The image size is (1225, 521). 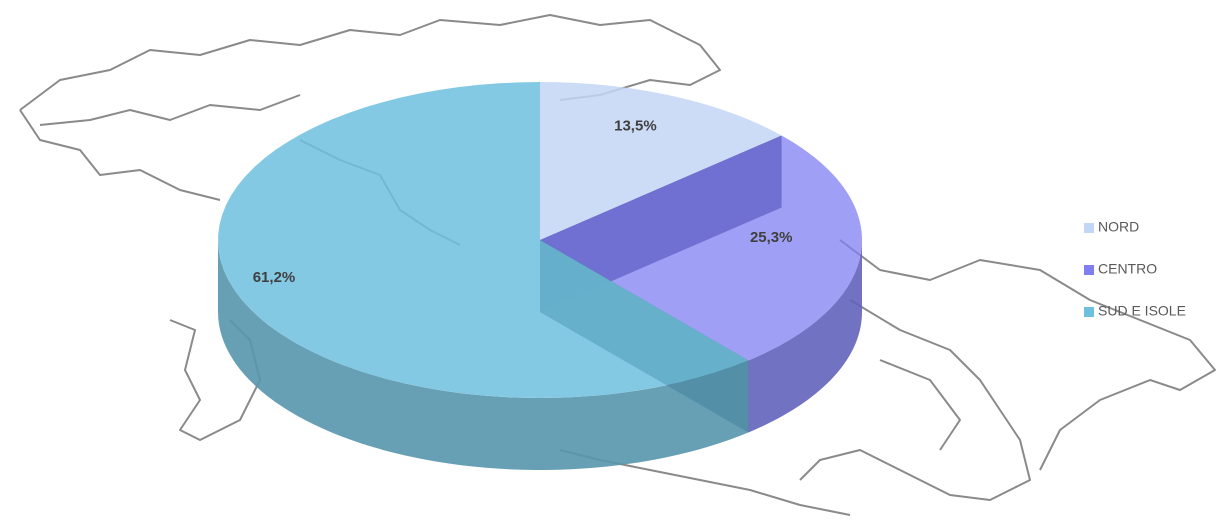 What do you see at coordinates (635, 125) in the screenshot?
I see `data-label: 13,5%` at bounding box center [635, 125].